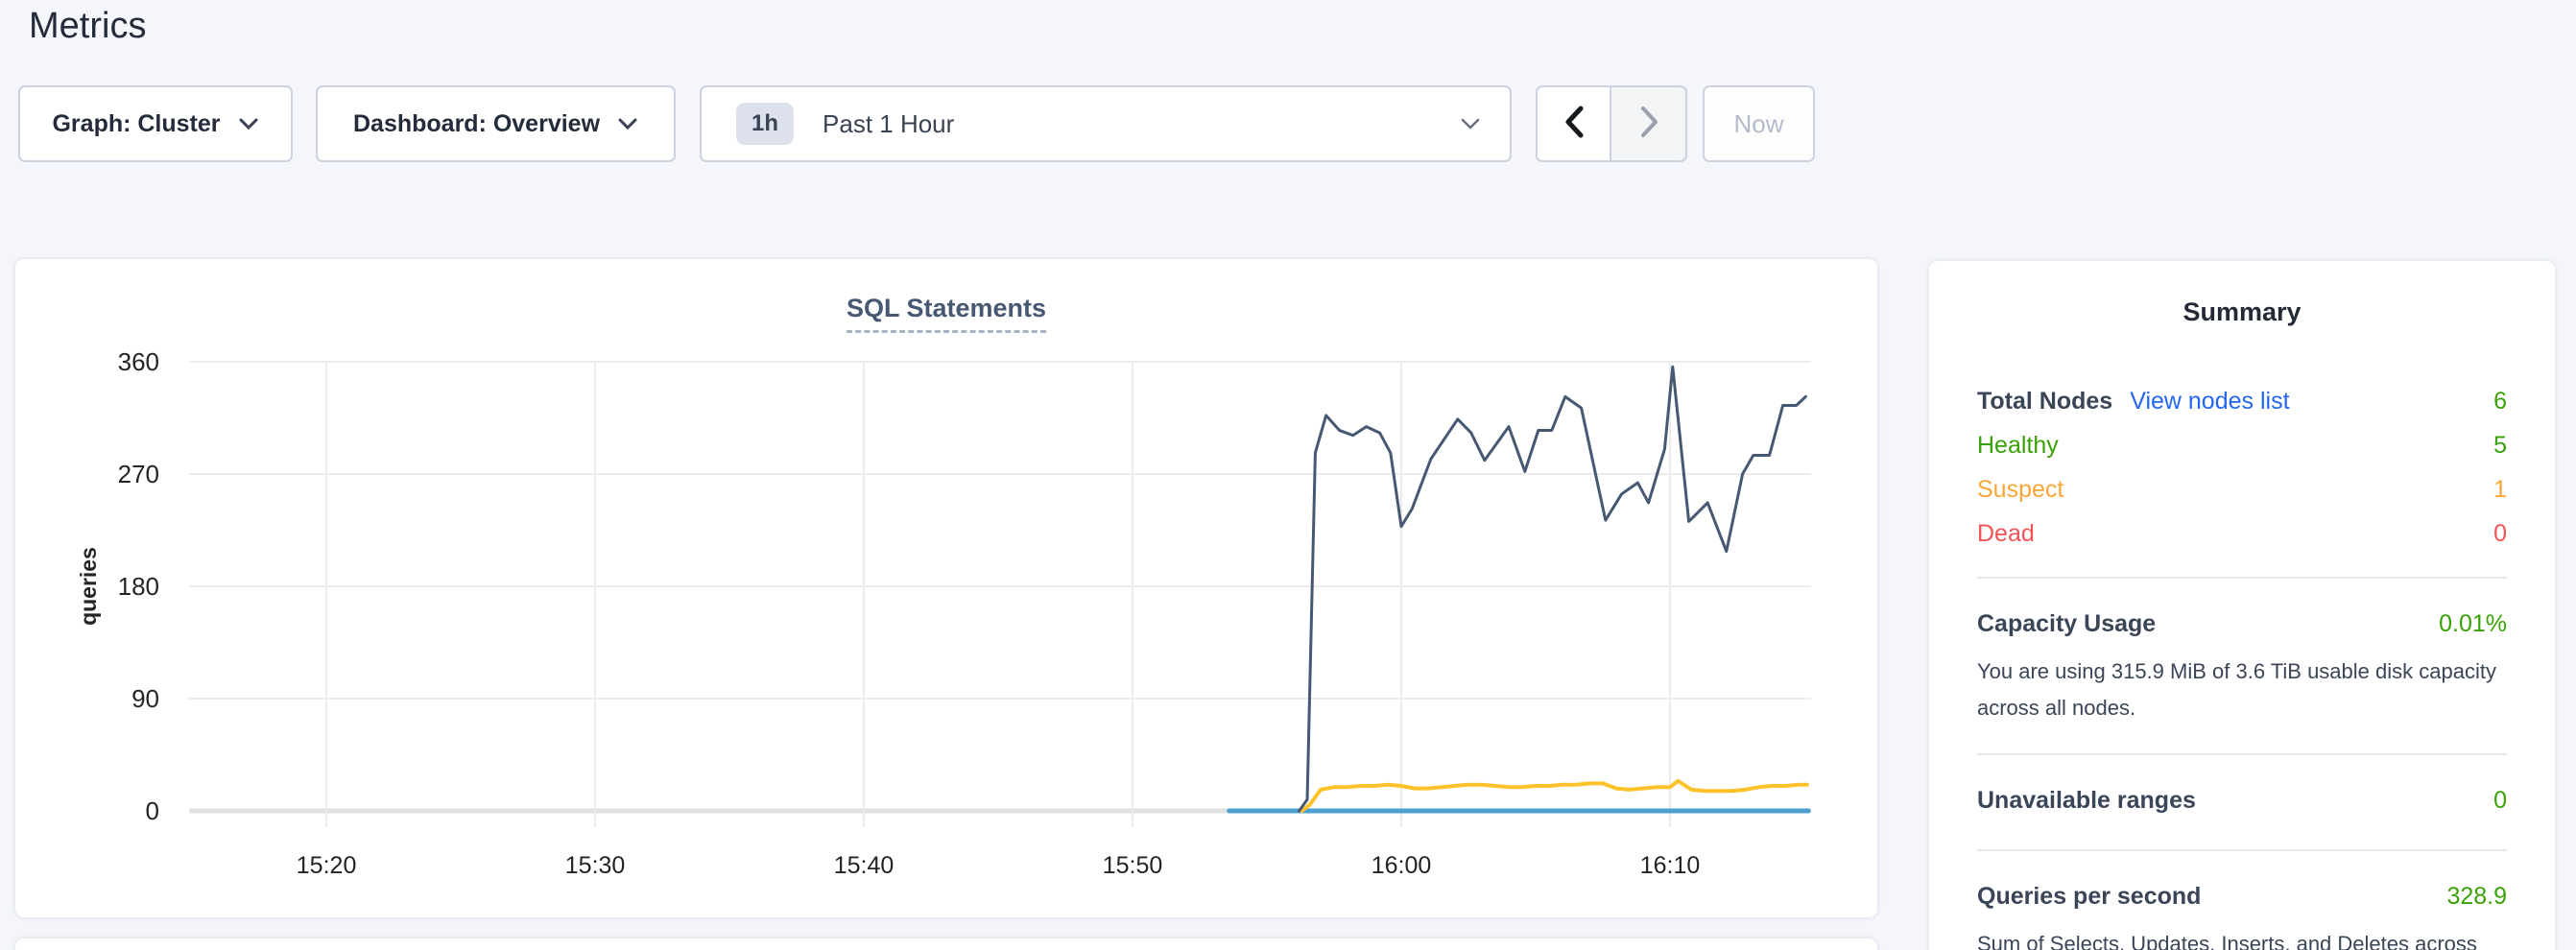 The height and width of the screenshot is (950, 2576). Describe the element at coordinates (765, 124) in the screenshot. I see `time-range-badge: 1h` at that location.